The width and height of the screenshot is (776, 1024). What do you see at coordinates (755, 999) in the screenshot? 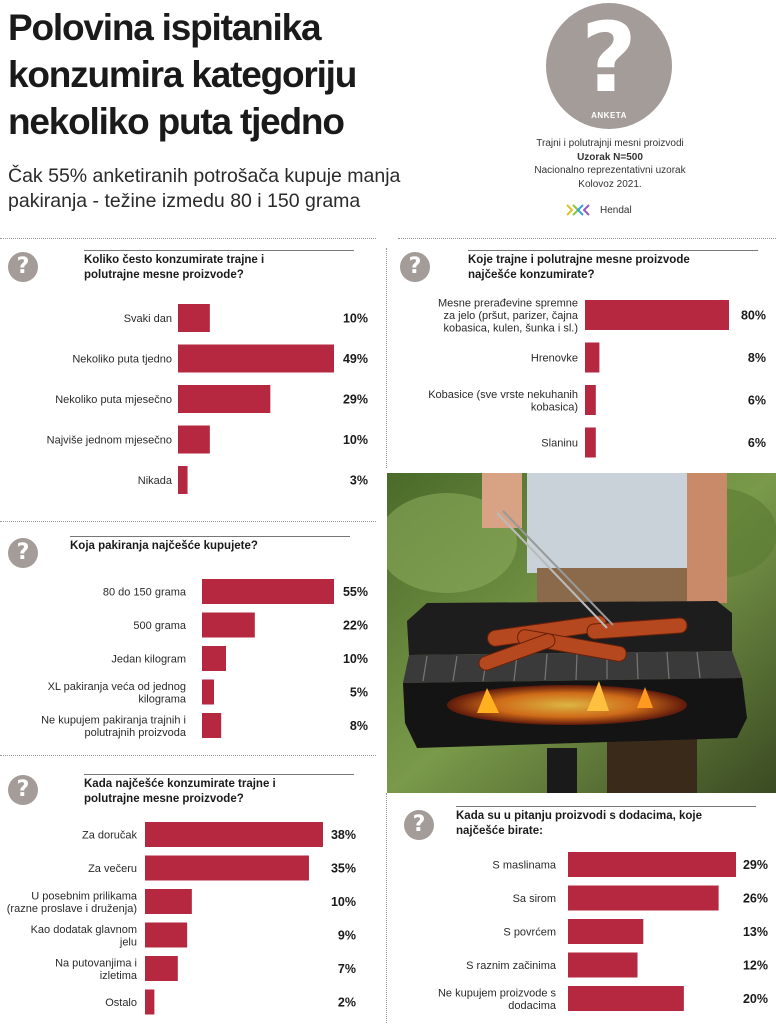
I see `value-label: 20%` at bounding box center [755, 999].